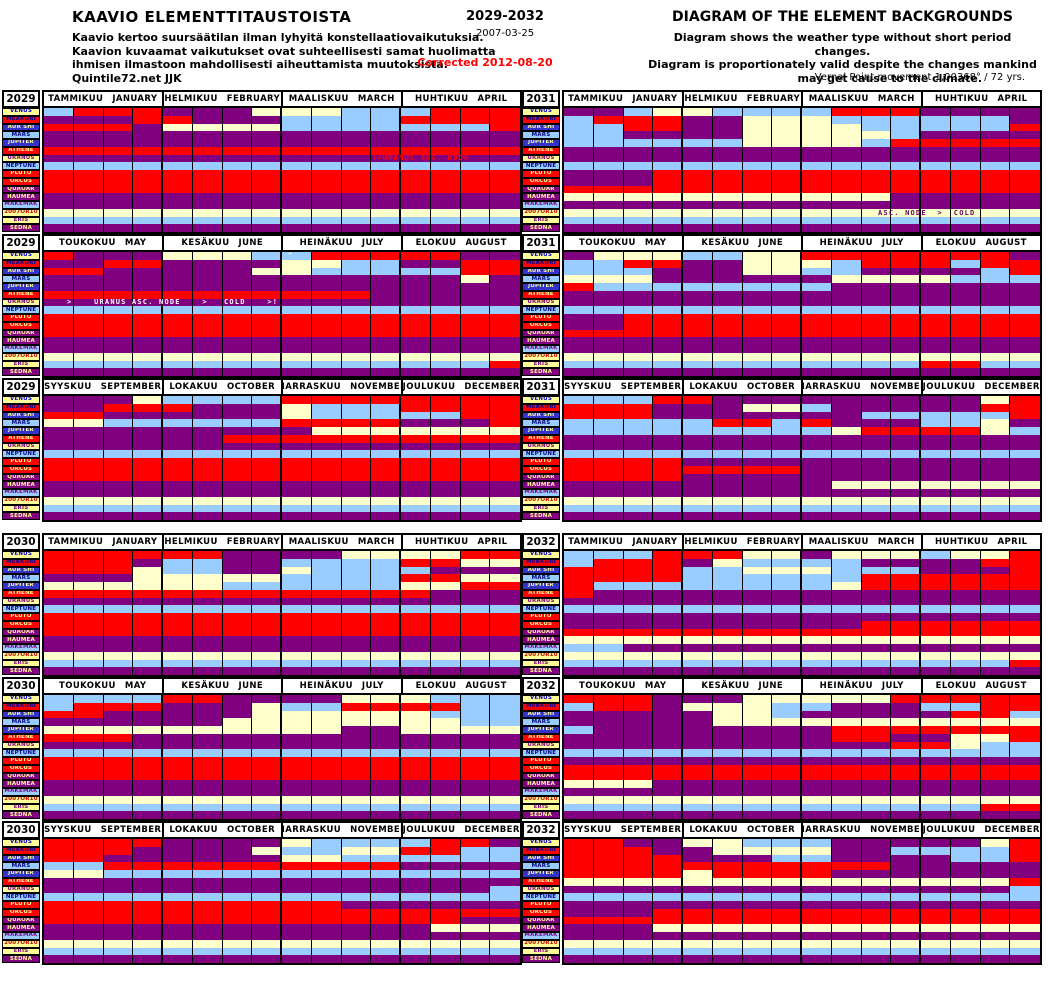 This screenshot has height=1000, width=1050. I want to click on month-name-en: JULY, so click(372, 686).